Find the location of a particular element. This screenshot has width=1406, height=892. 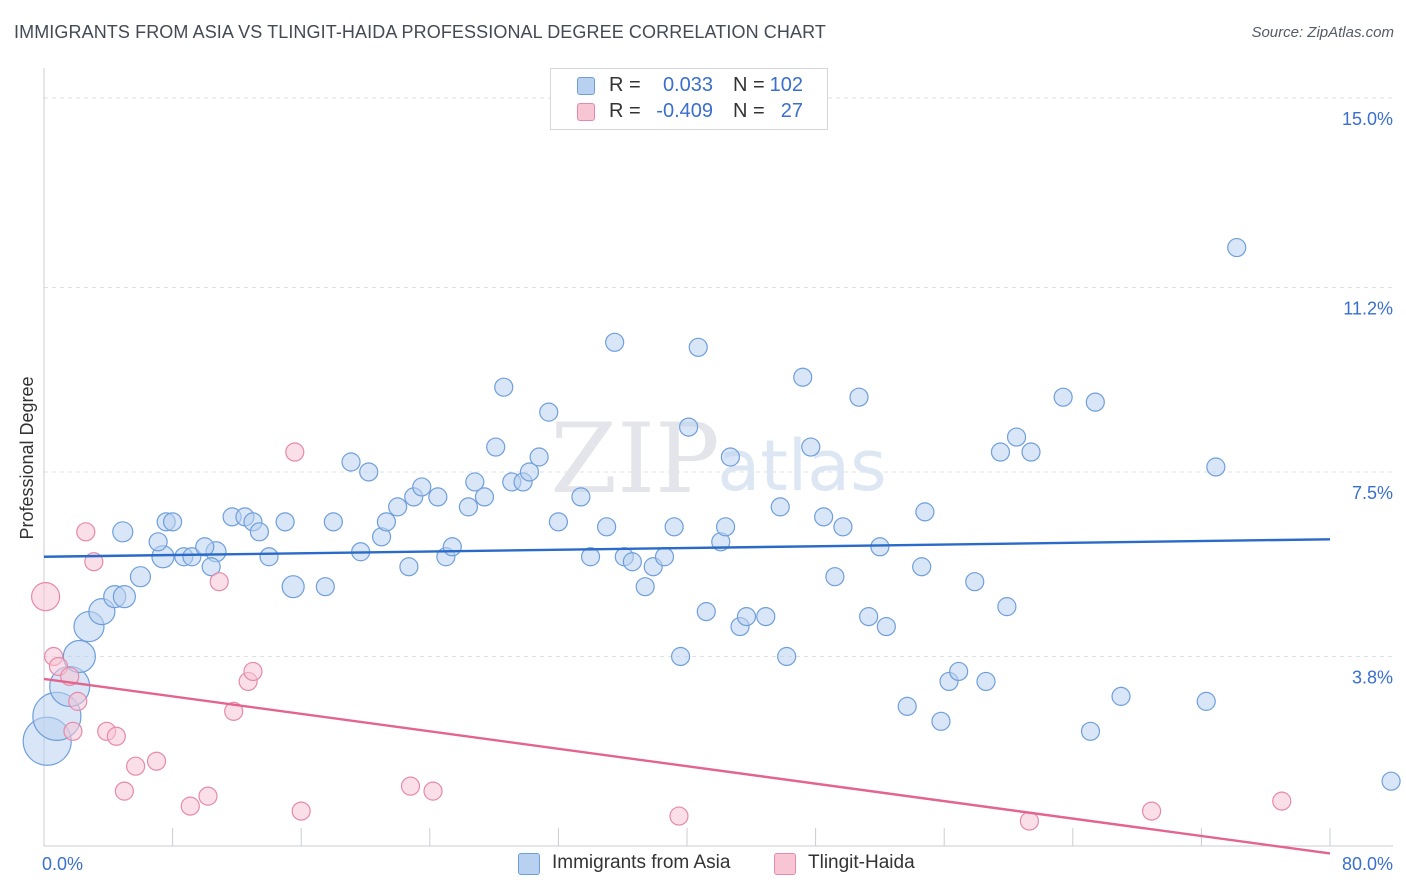

legend-swatch-asia is located at coordinates (586, 86).